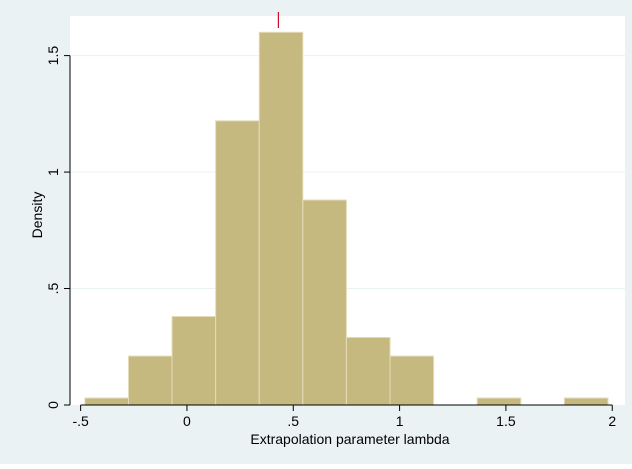 This screenshot has height=469, width=632. Describe the element at coordinates (349, 439) in the screenshot. I see `x-axis-label: Extrapolation parameter lambda` at that location.